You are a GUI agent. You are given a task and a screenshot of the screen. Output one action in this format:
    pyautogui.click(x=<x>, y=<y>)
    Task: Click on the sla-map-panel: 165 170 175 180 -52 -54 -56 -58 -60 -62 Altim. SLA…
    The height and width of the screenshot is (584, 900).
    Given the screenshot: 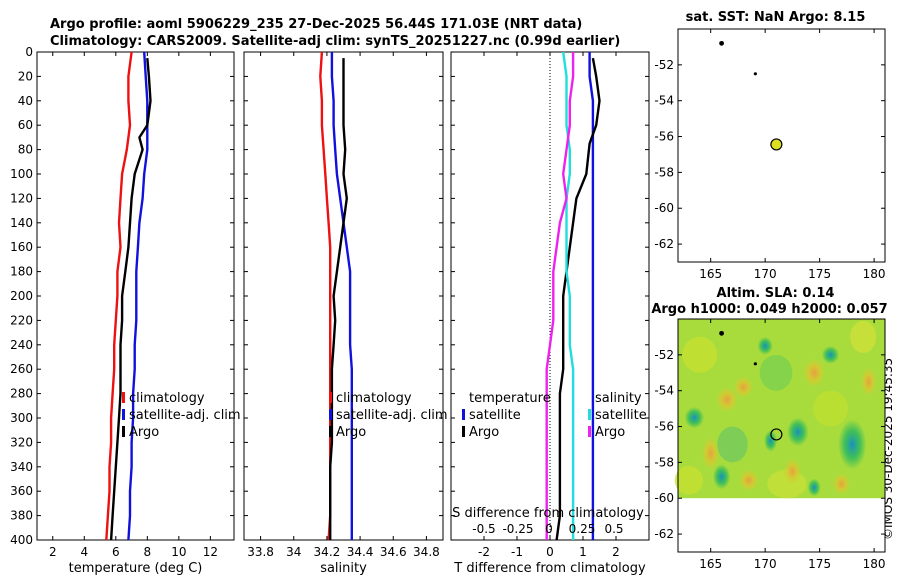 What is the action you would take?
    pyautogui.click(x=769, y=428)
    